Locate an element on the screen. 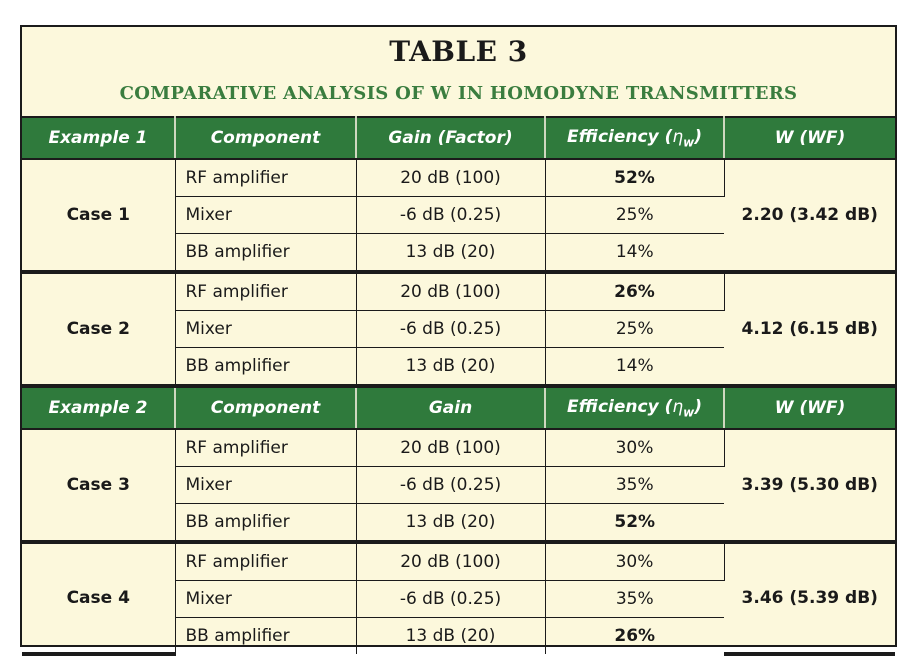 This screenshot has width=924, height=660. table-title: TABLE 3 is located at coordinates (458, 51).